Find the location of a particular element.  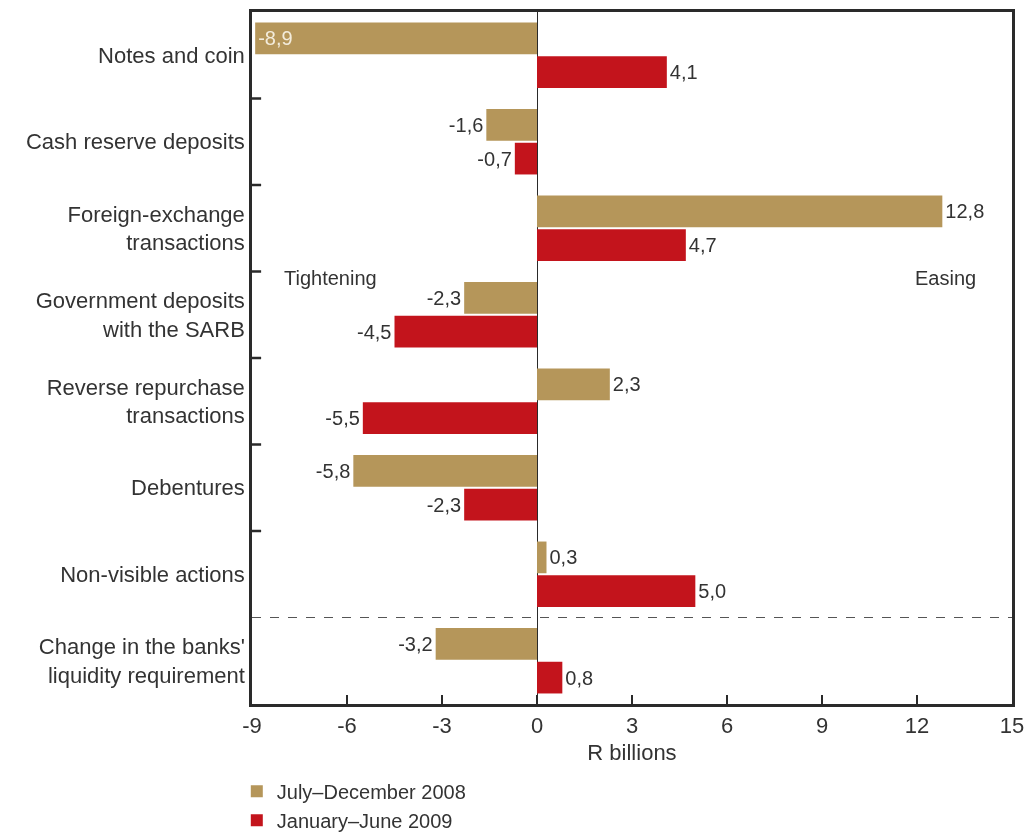

x-tick-label: -9 is located at coordinates (252, 726).